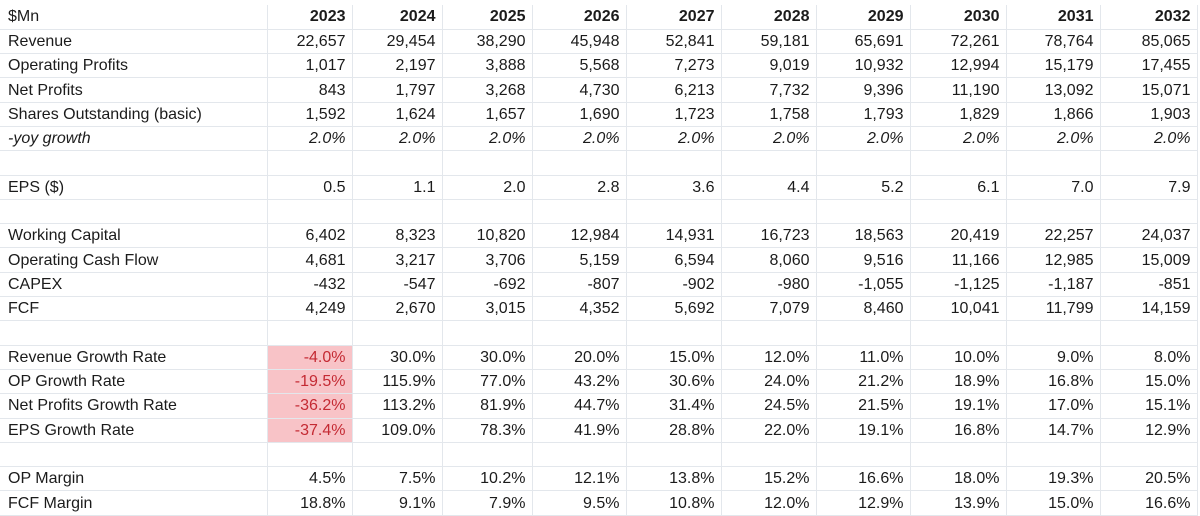 The width and height of the screenshot is (1200, 516). I want to click on year-header-cell: 2031, so click(1053, 17).